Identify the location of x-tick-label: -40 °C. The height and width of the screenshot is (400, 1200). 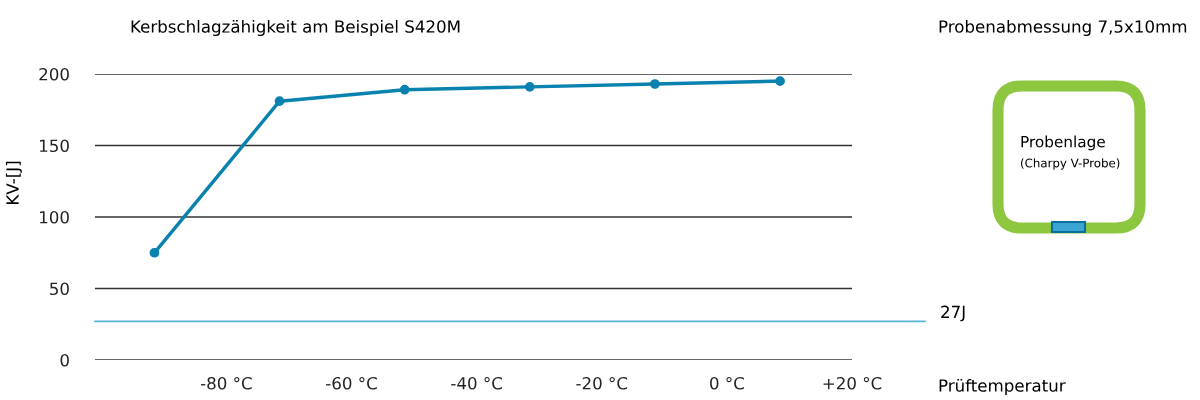
(476, 383).